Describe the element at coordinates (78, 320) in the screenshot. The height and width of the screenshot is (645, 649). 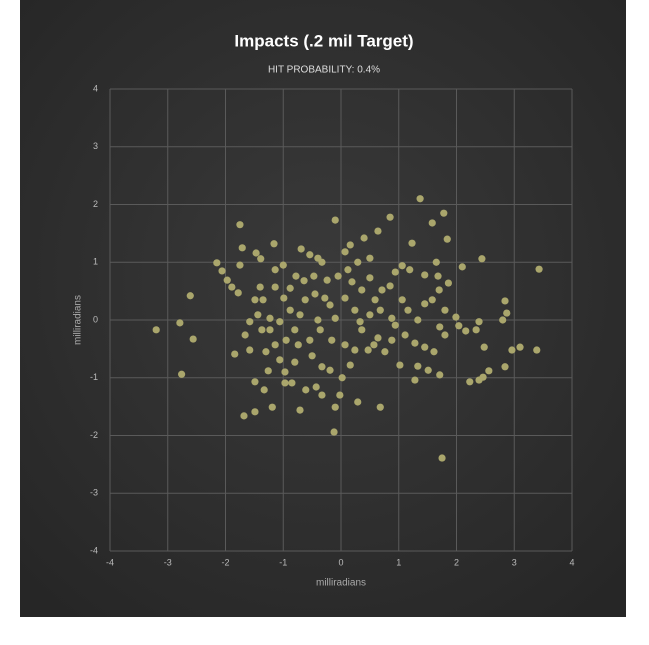
I see `y-axis-label: milliradians` at that location.